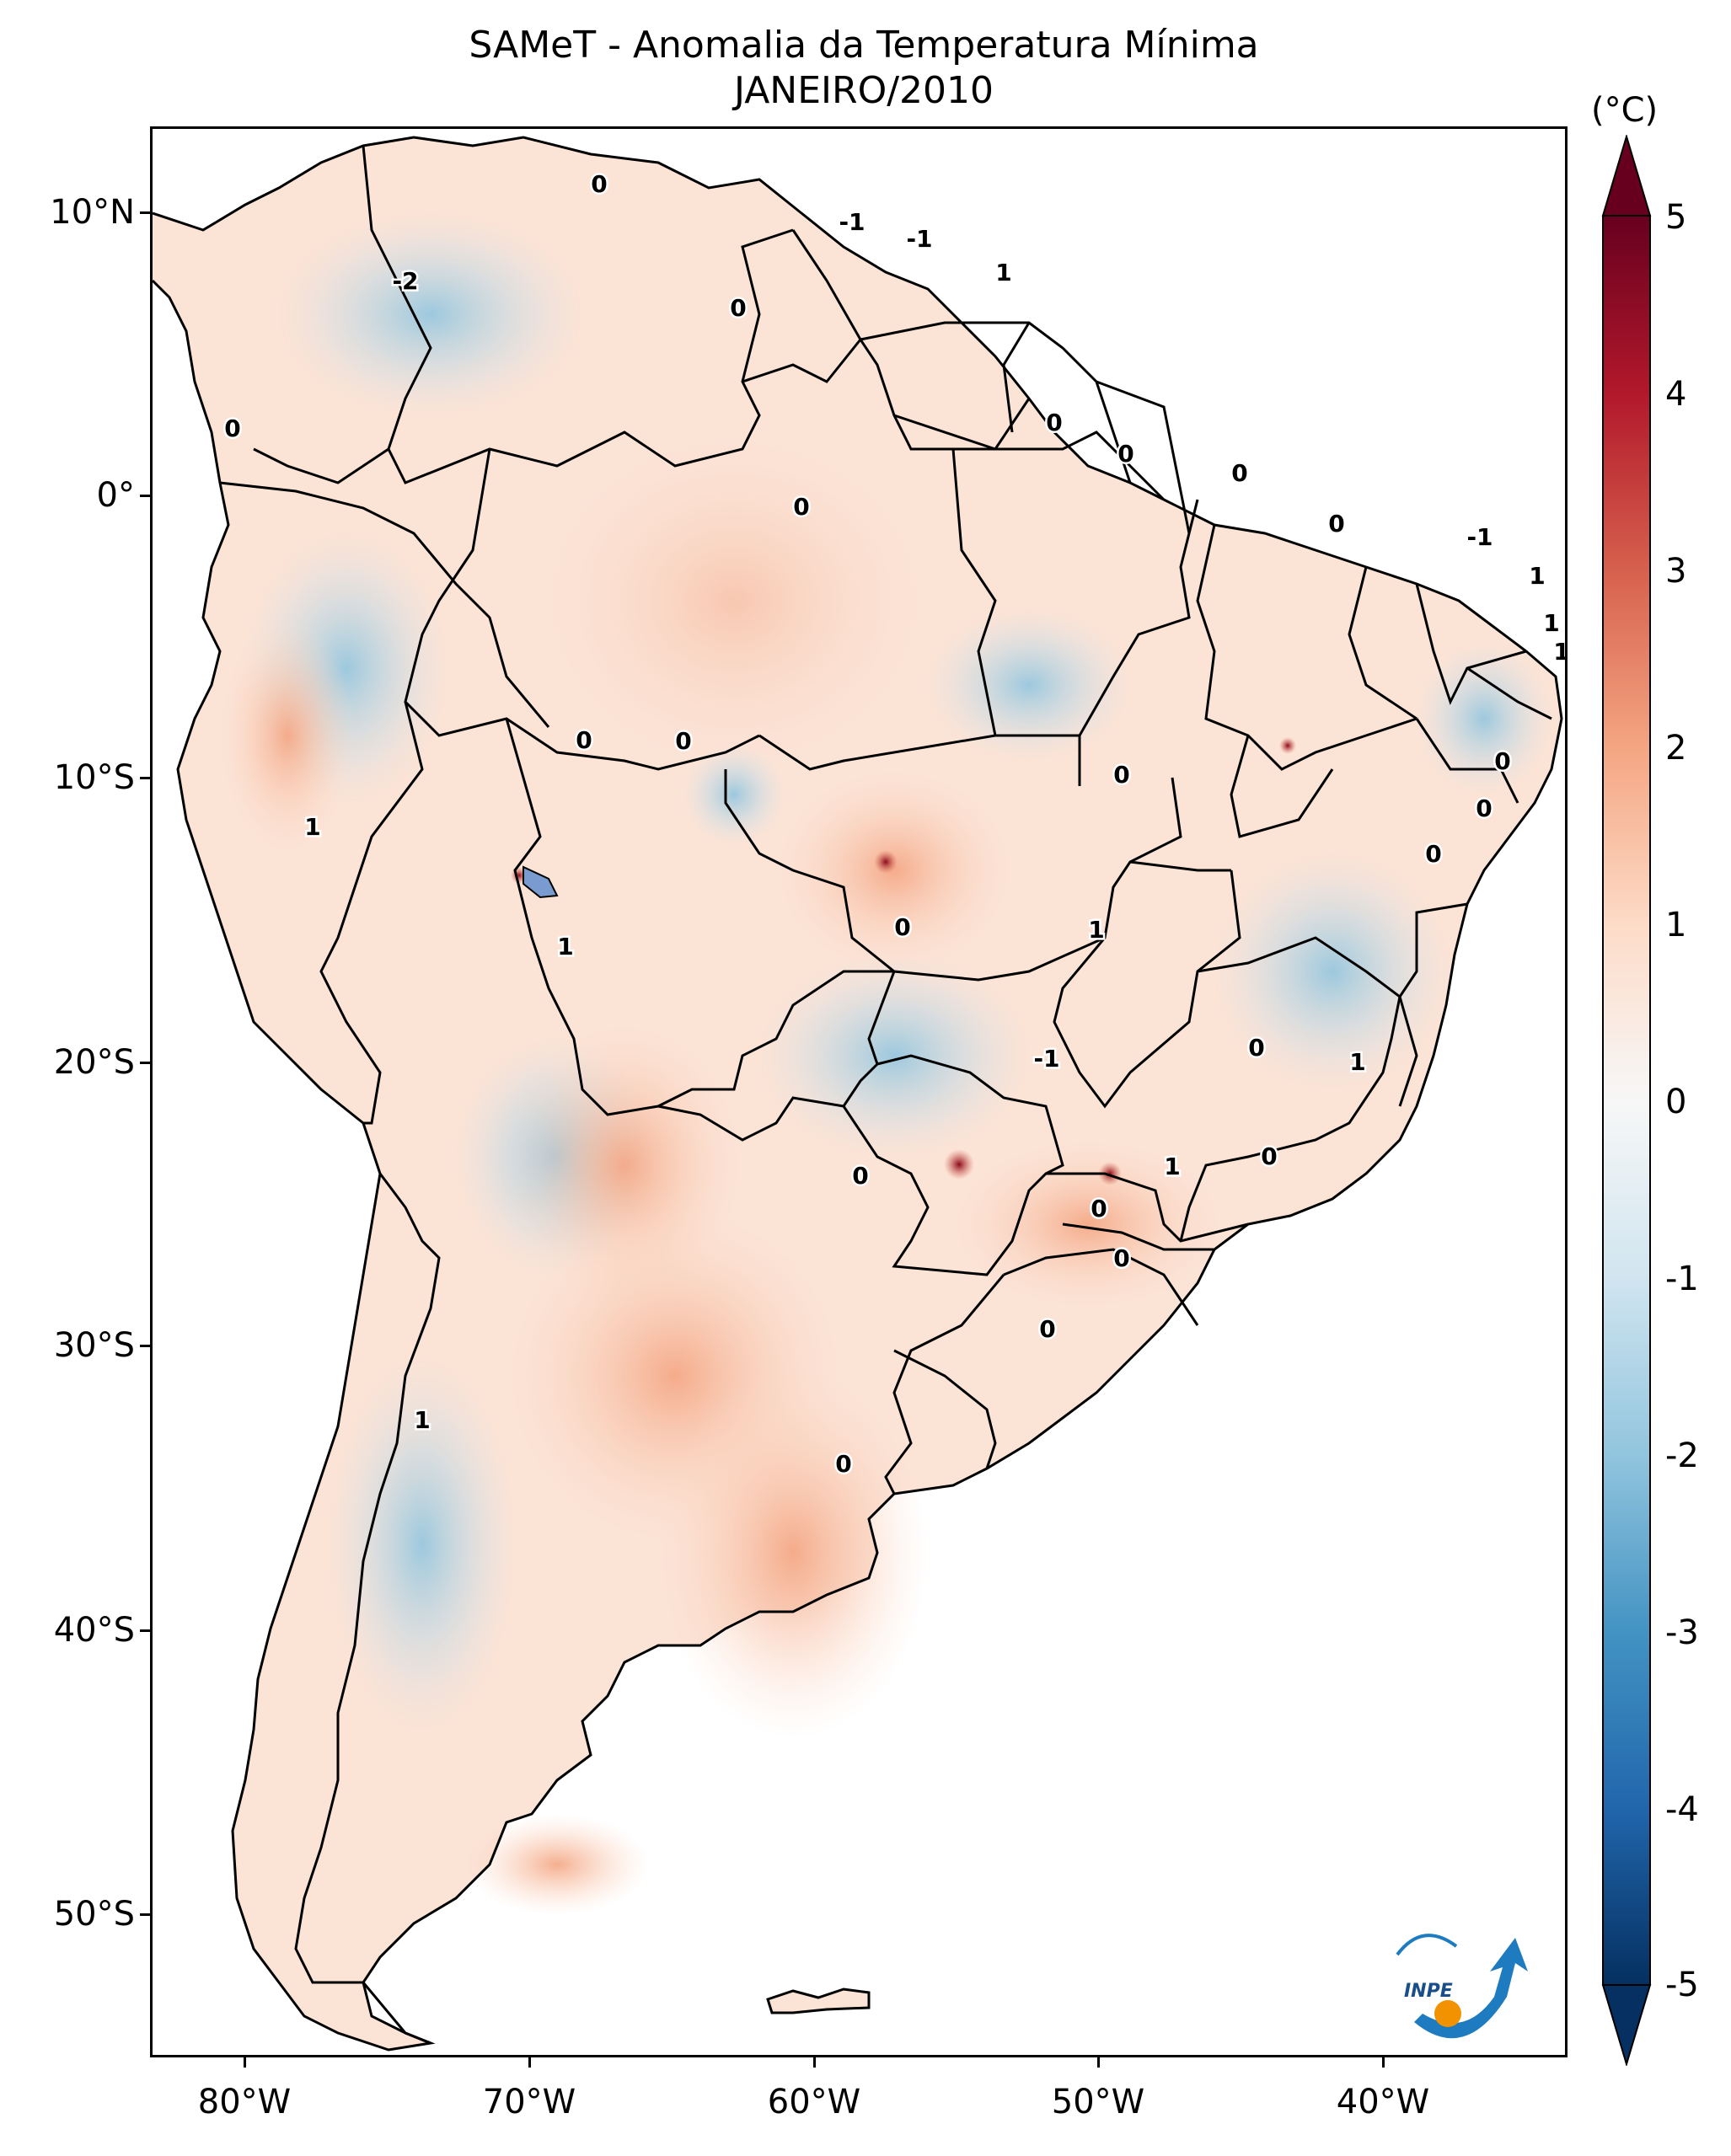 Image resolution: width=1731 pixels, height=2156 pixels. What do you see at coordinates (1682, 1279) in the screenshot?
I see `colorbar-tick-neg1: -1` at bounding box center [1682, 1279].